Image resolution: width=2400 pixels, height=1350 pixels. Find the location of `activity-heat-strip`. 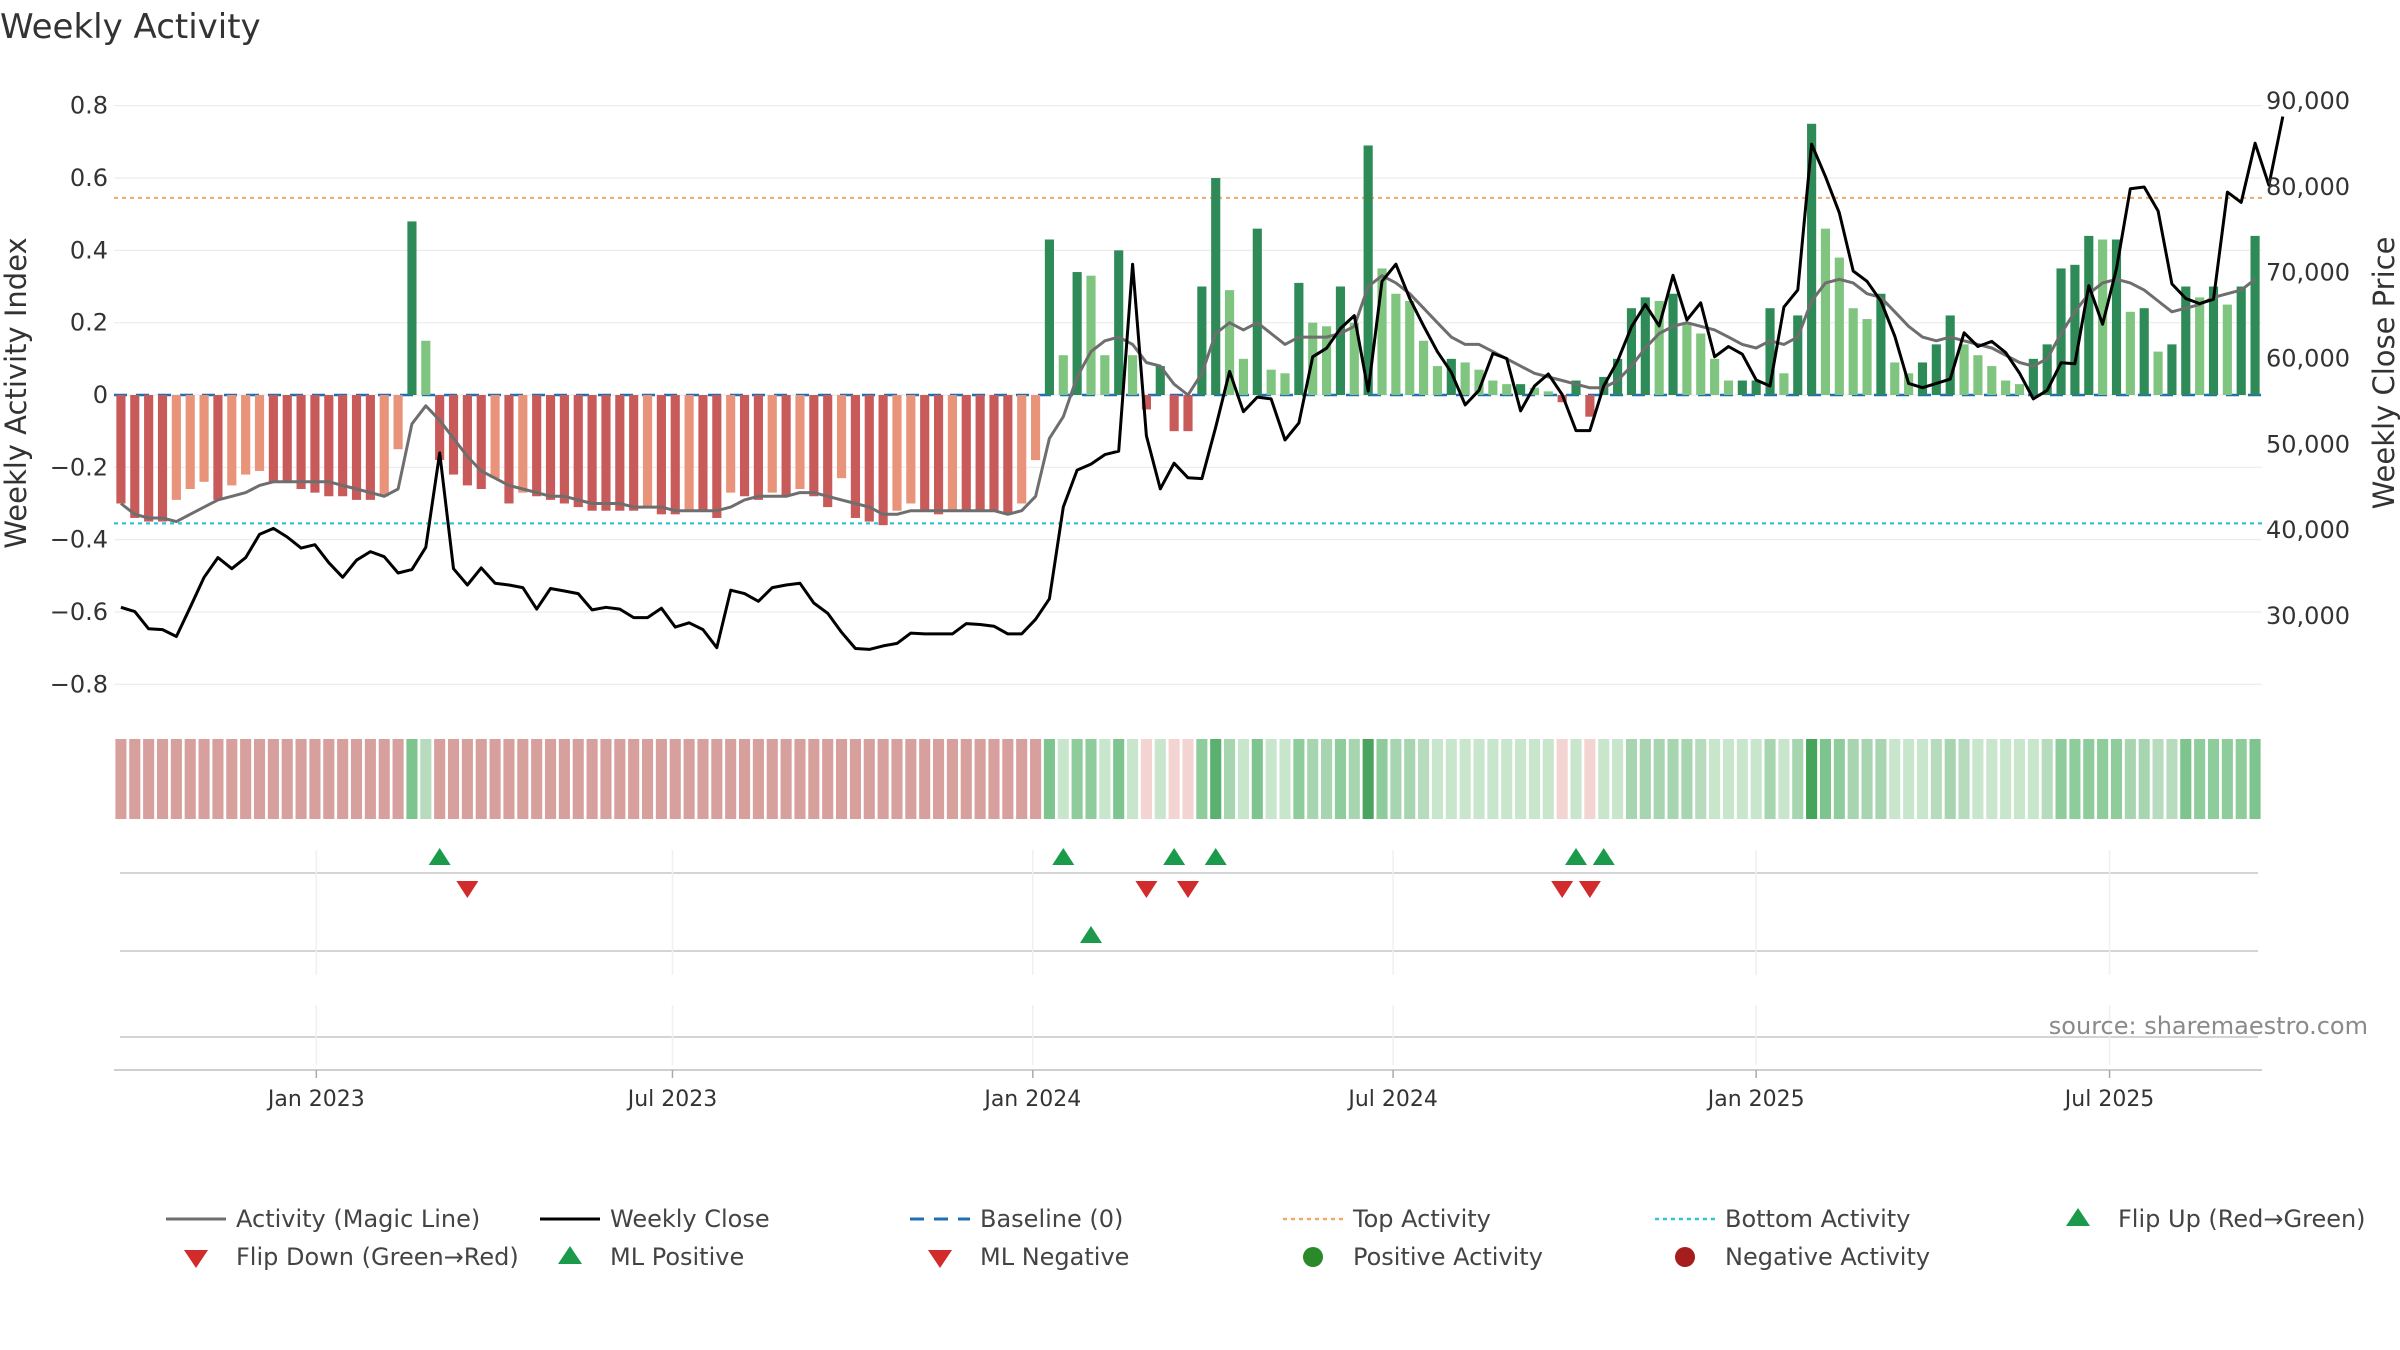

activity-heat-strip is located at coordinates (1188, 779).